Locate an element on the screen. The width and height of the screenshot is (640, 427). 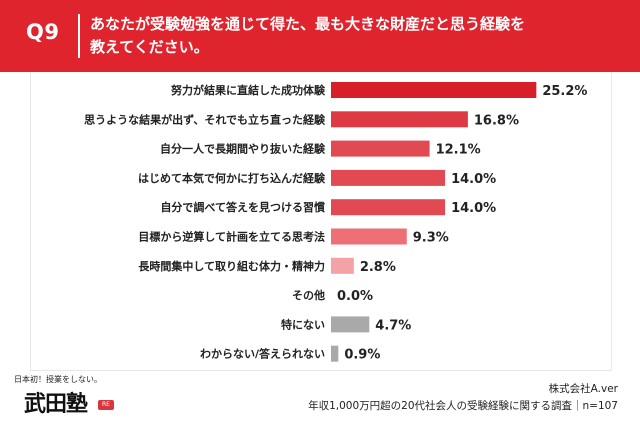
category-label: 長時間集中して取り組む体力・精神力 is located at coordinates (231, 266).